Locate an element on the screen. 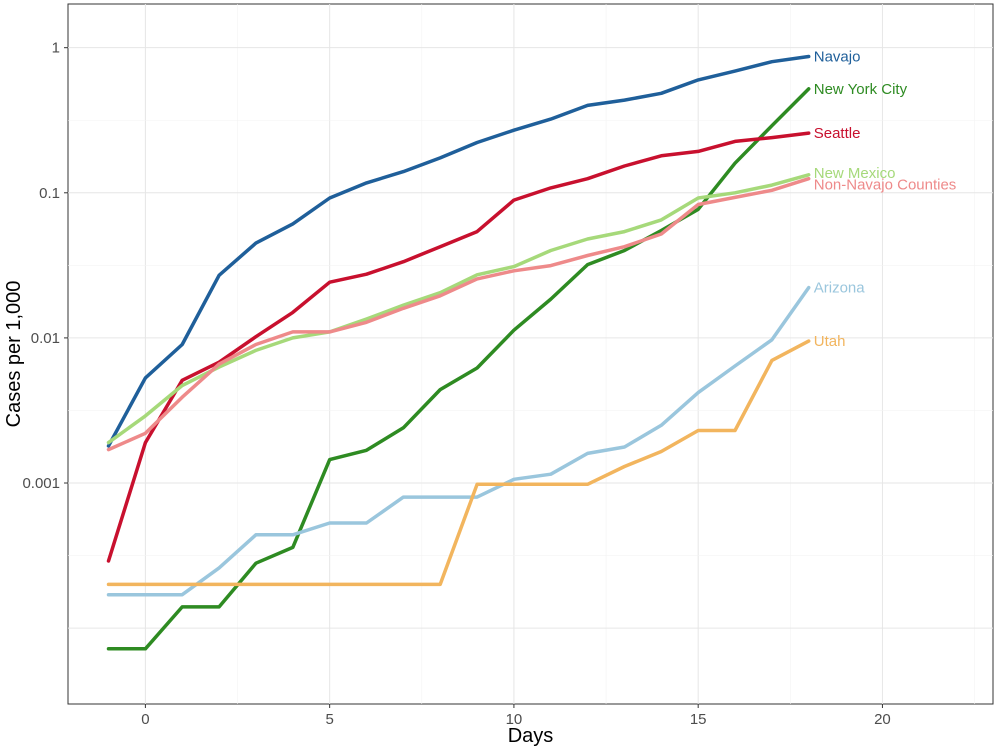 The height and width of the screenshot is (750, 1000). series-label-new-york-city: New York City is located at coordinates (861, 89).